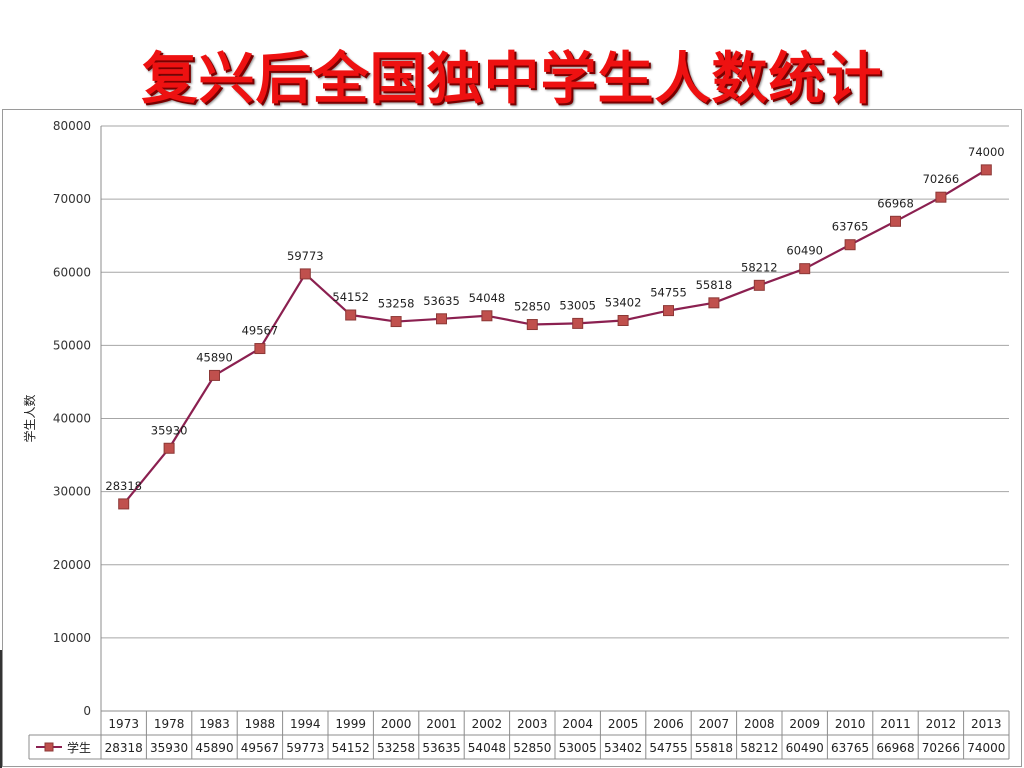  I want to click on y-tick-label: 20000, so click(72, 565).